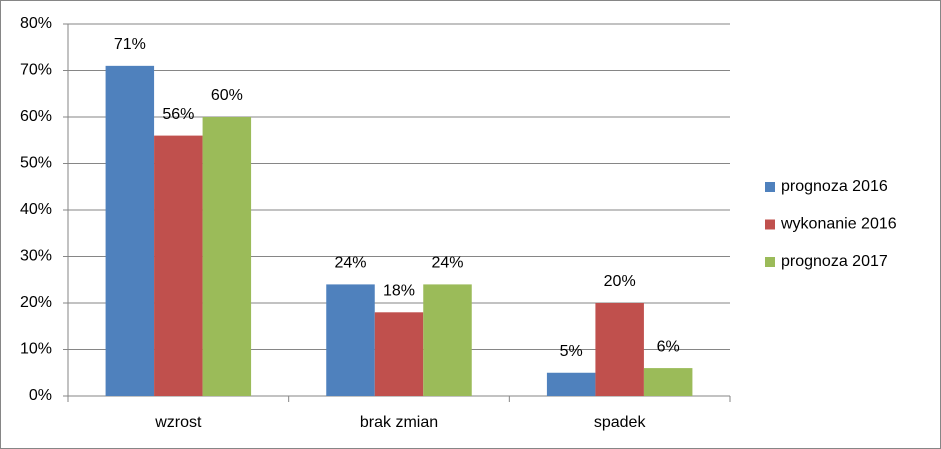 This screenshot has height=449, width=941. I want to click on data-label: 60%, so click(227, 95).